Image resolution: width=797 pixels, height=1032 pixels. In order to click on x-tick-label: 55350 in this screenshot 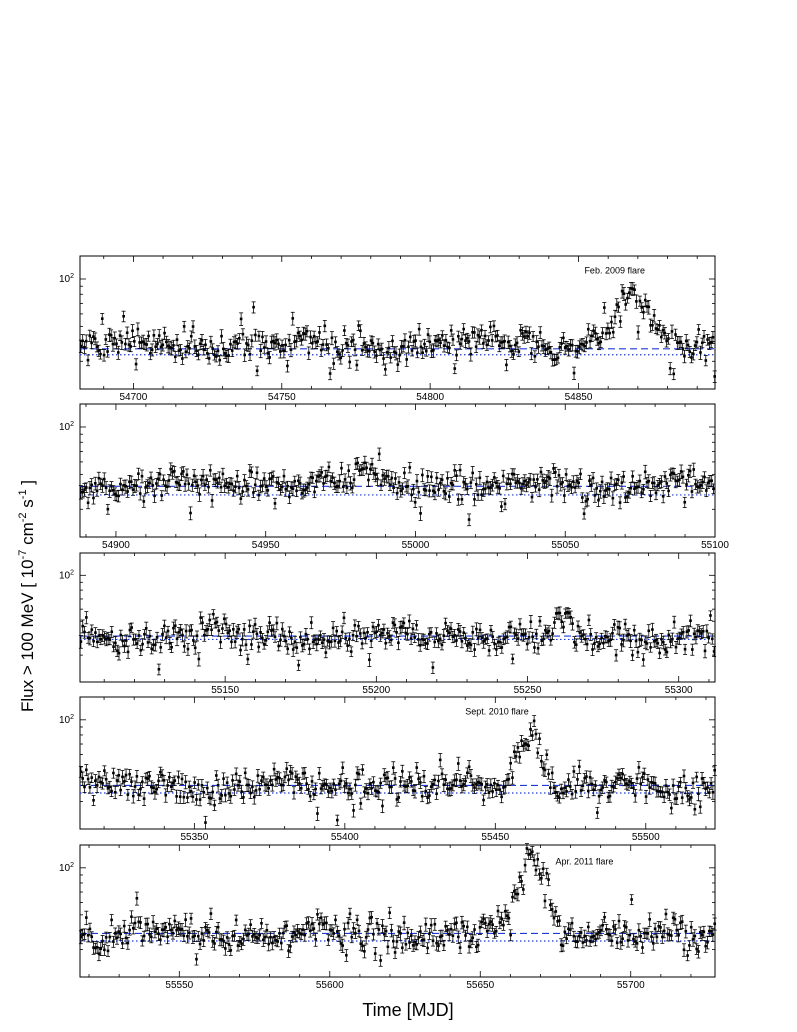, I will do `click(194, 837)`.